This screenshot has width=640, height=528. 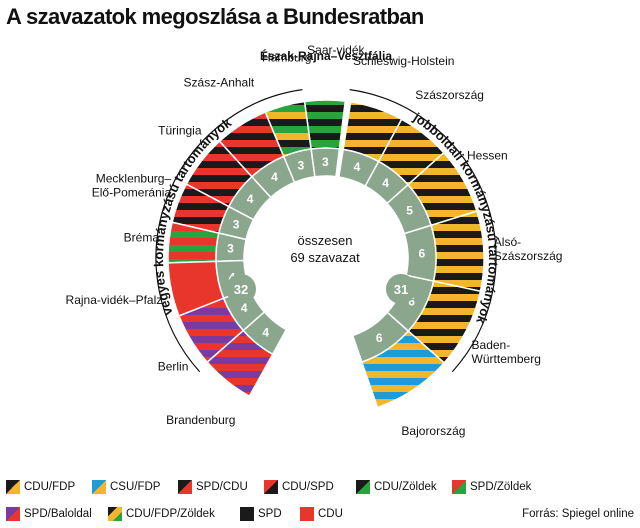 I want to click on top-state-name: Észak-Rajna–Vesztfália, so click(x=326, y=55).